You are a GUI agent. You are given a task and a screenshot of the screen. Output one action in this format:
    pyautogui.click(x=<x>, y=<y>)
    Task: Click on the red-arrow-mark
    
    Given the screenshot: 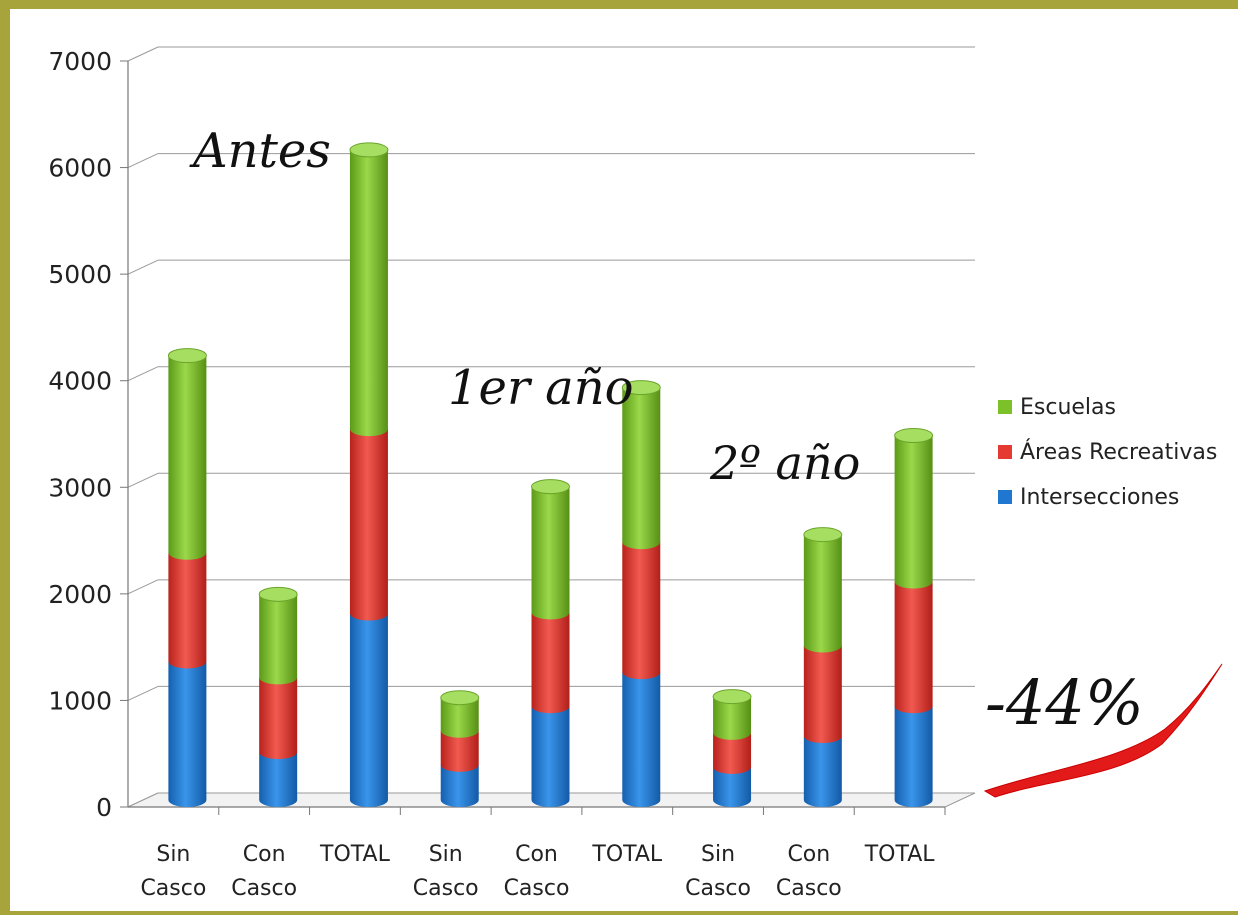 What is the action you would take?
    pyautogui.click(x=1103, y=730)
    